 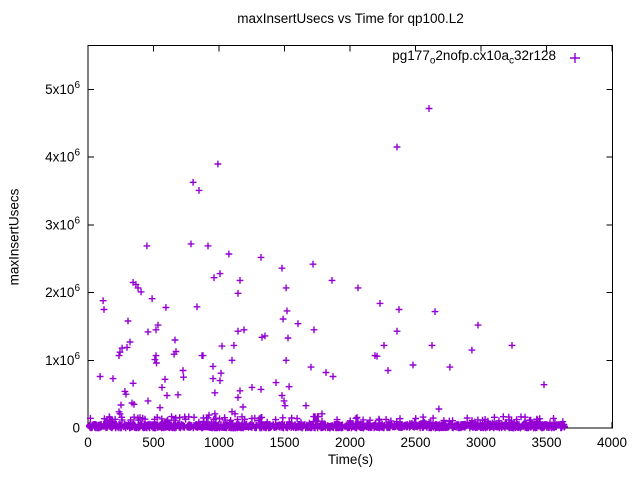 I want to click on y-tick-label: 2x10⁶, so click(x=62, y=291).